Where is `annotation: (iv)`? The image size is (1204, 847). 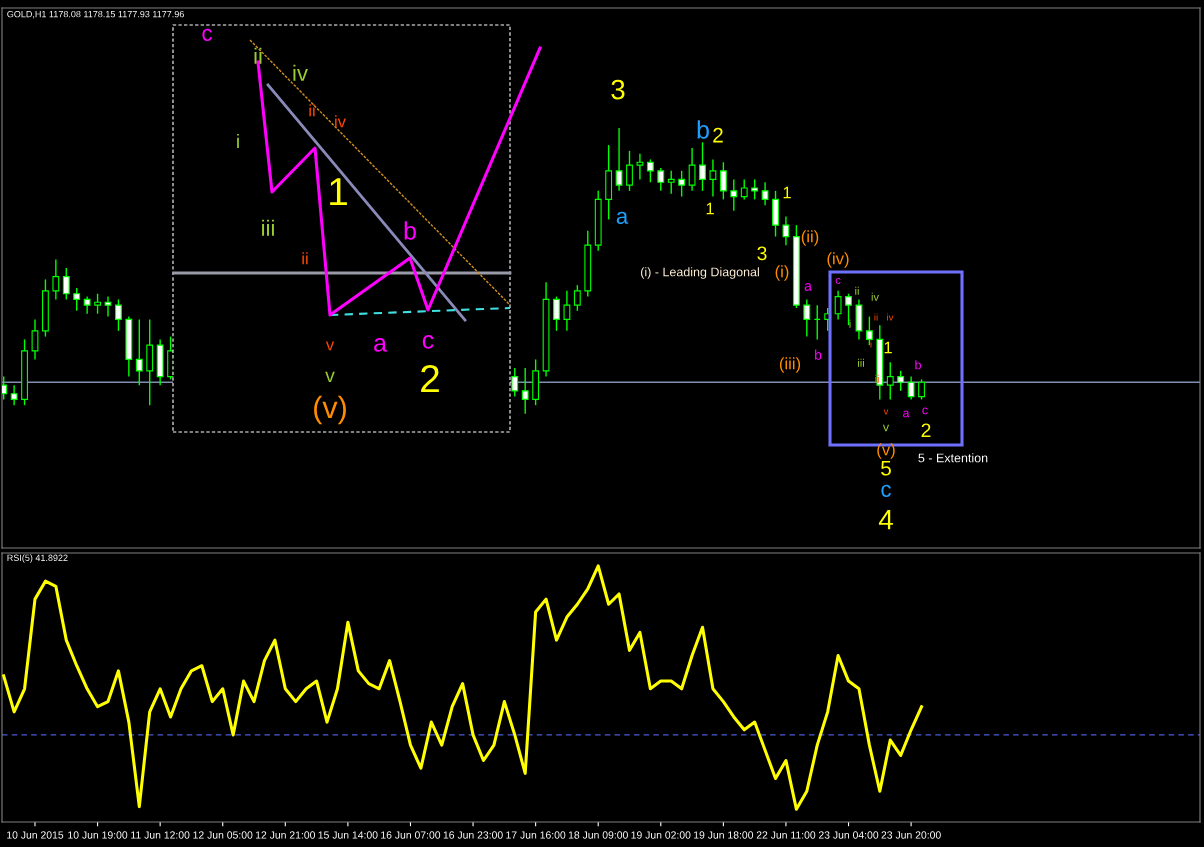 annotation: (iv) is located at coordinates (838, 260).